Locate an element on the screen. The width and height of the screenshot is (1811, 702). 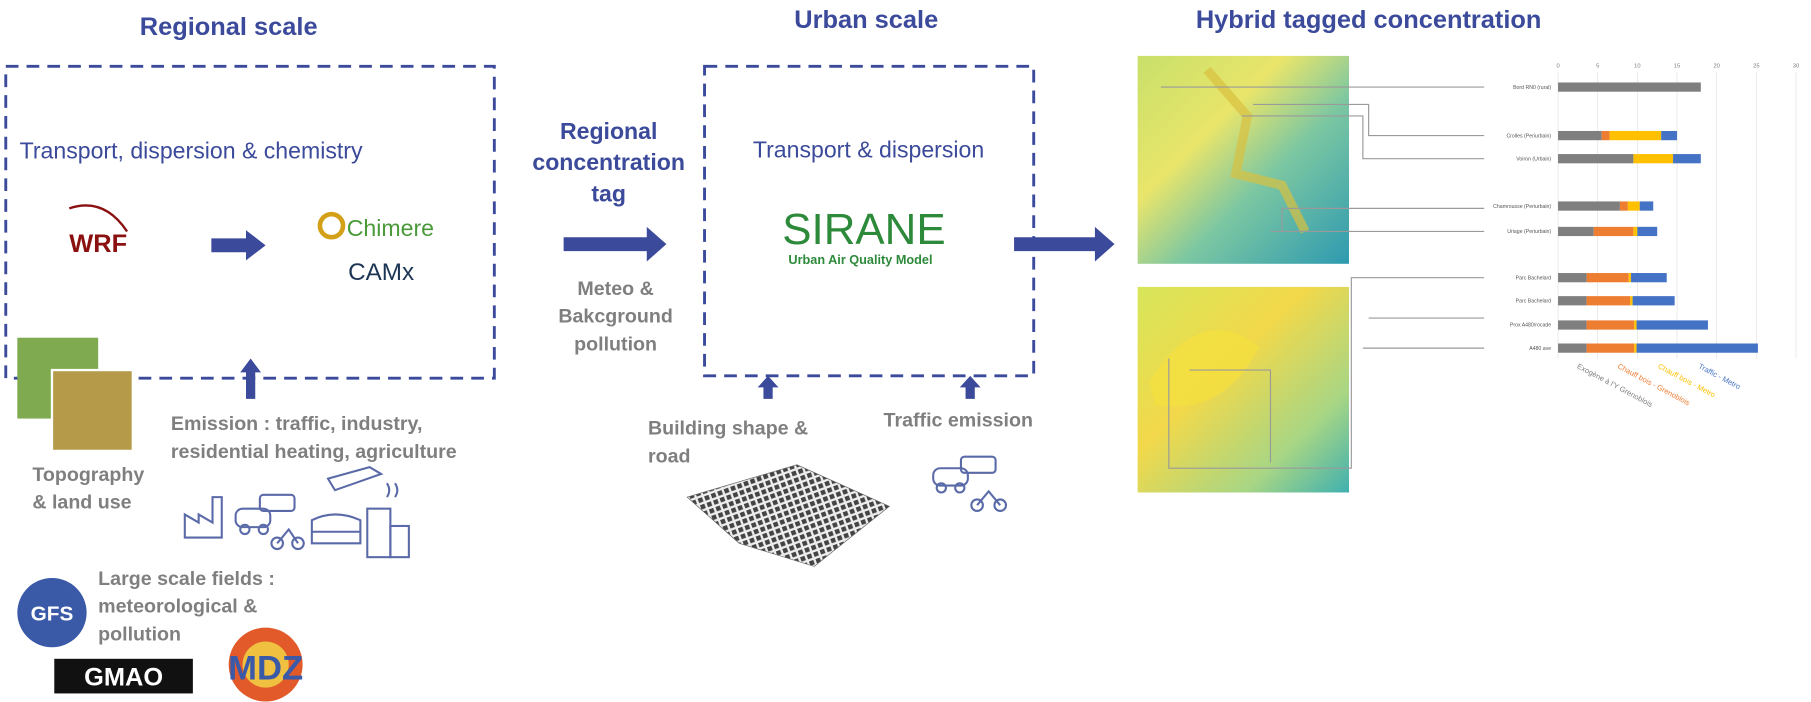
input-label: residential heating, agriculture is located at coordinates (314, 452).